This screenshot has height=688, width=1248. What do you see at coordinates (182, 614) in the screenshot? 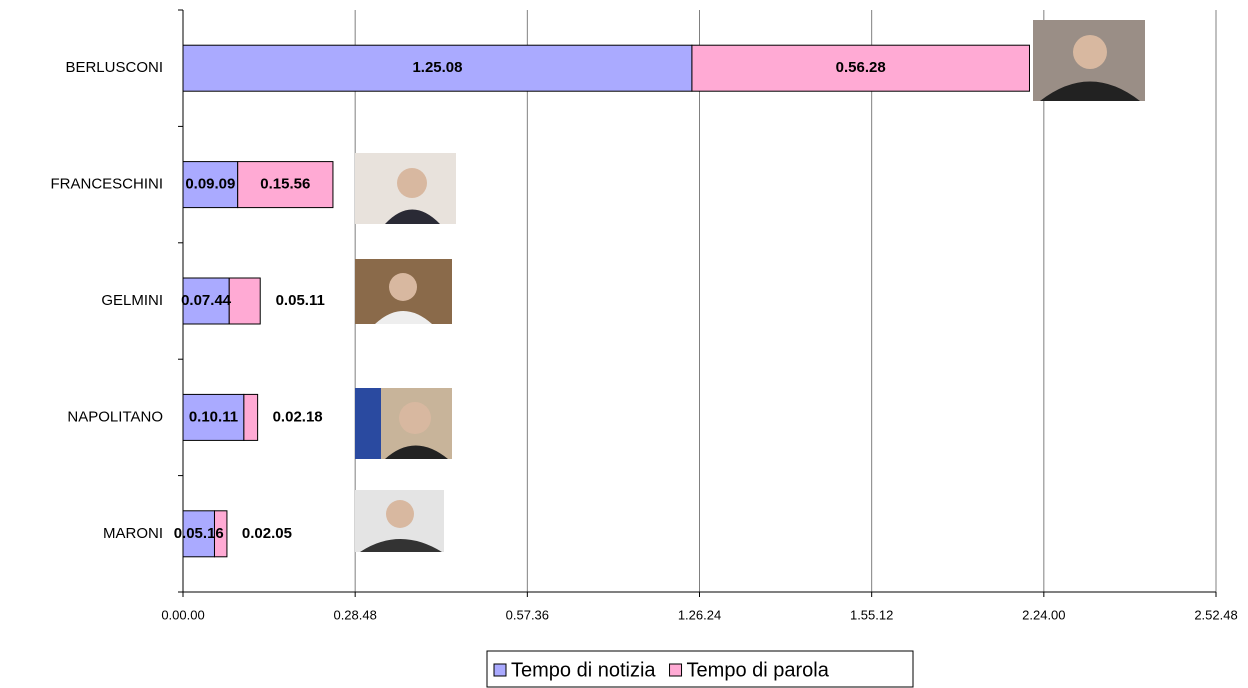
I see `x-tick-label: 0.00.00` at bounding box center [182, 614].